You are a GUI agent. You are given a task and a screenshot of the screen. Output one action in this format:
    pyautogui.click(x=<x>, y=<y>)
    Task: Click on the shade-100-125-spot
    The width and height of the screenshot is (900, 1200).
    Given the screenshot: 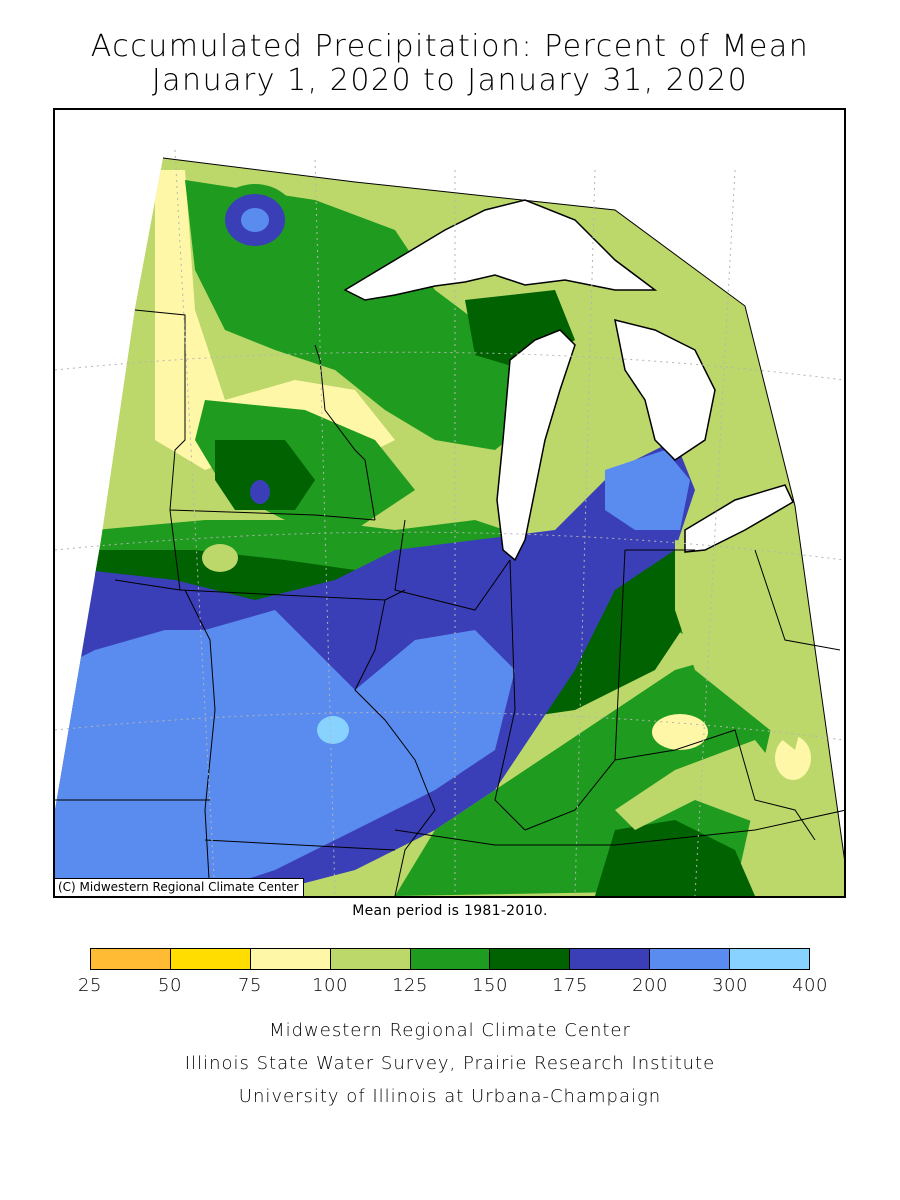 What is the action you would take?
    pyautogui.click(x=220, y=558)
    